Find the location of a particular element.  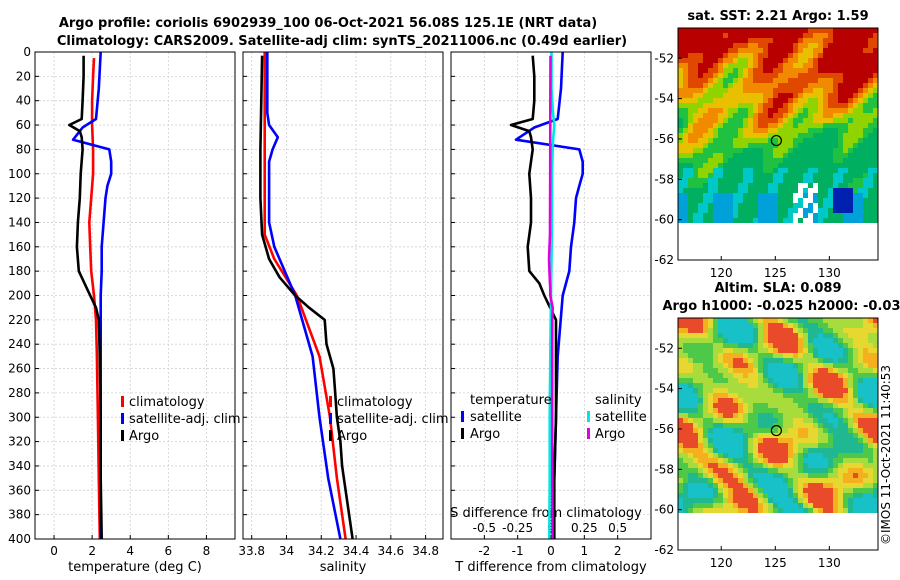

map-y-tick-label: -56 is located at coordinates (664, 429).